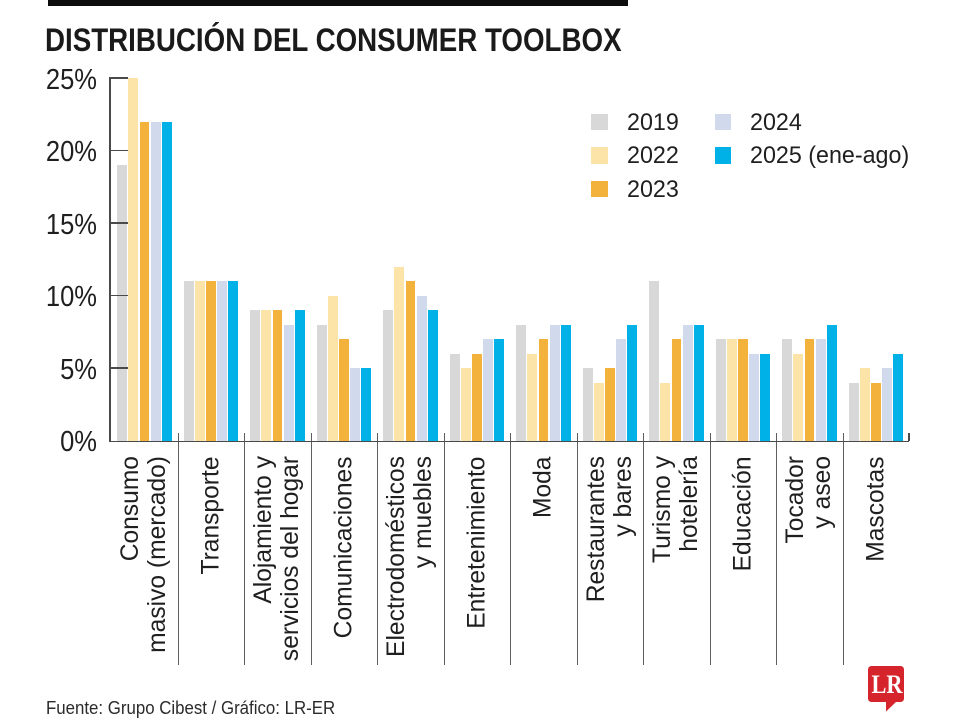 This screenshot has width=960, height=720. What do you see at coordinates (887, 684) in the screenshot?
I see `svg-text: LR` at bounding box center [887, 684].